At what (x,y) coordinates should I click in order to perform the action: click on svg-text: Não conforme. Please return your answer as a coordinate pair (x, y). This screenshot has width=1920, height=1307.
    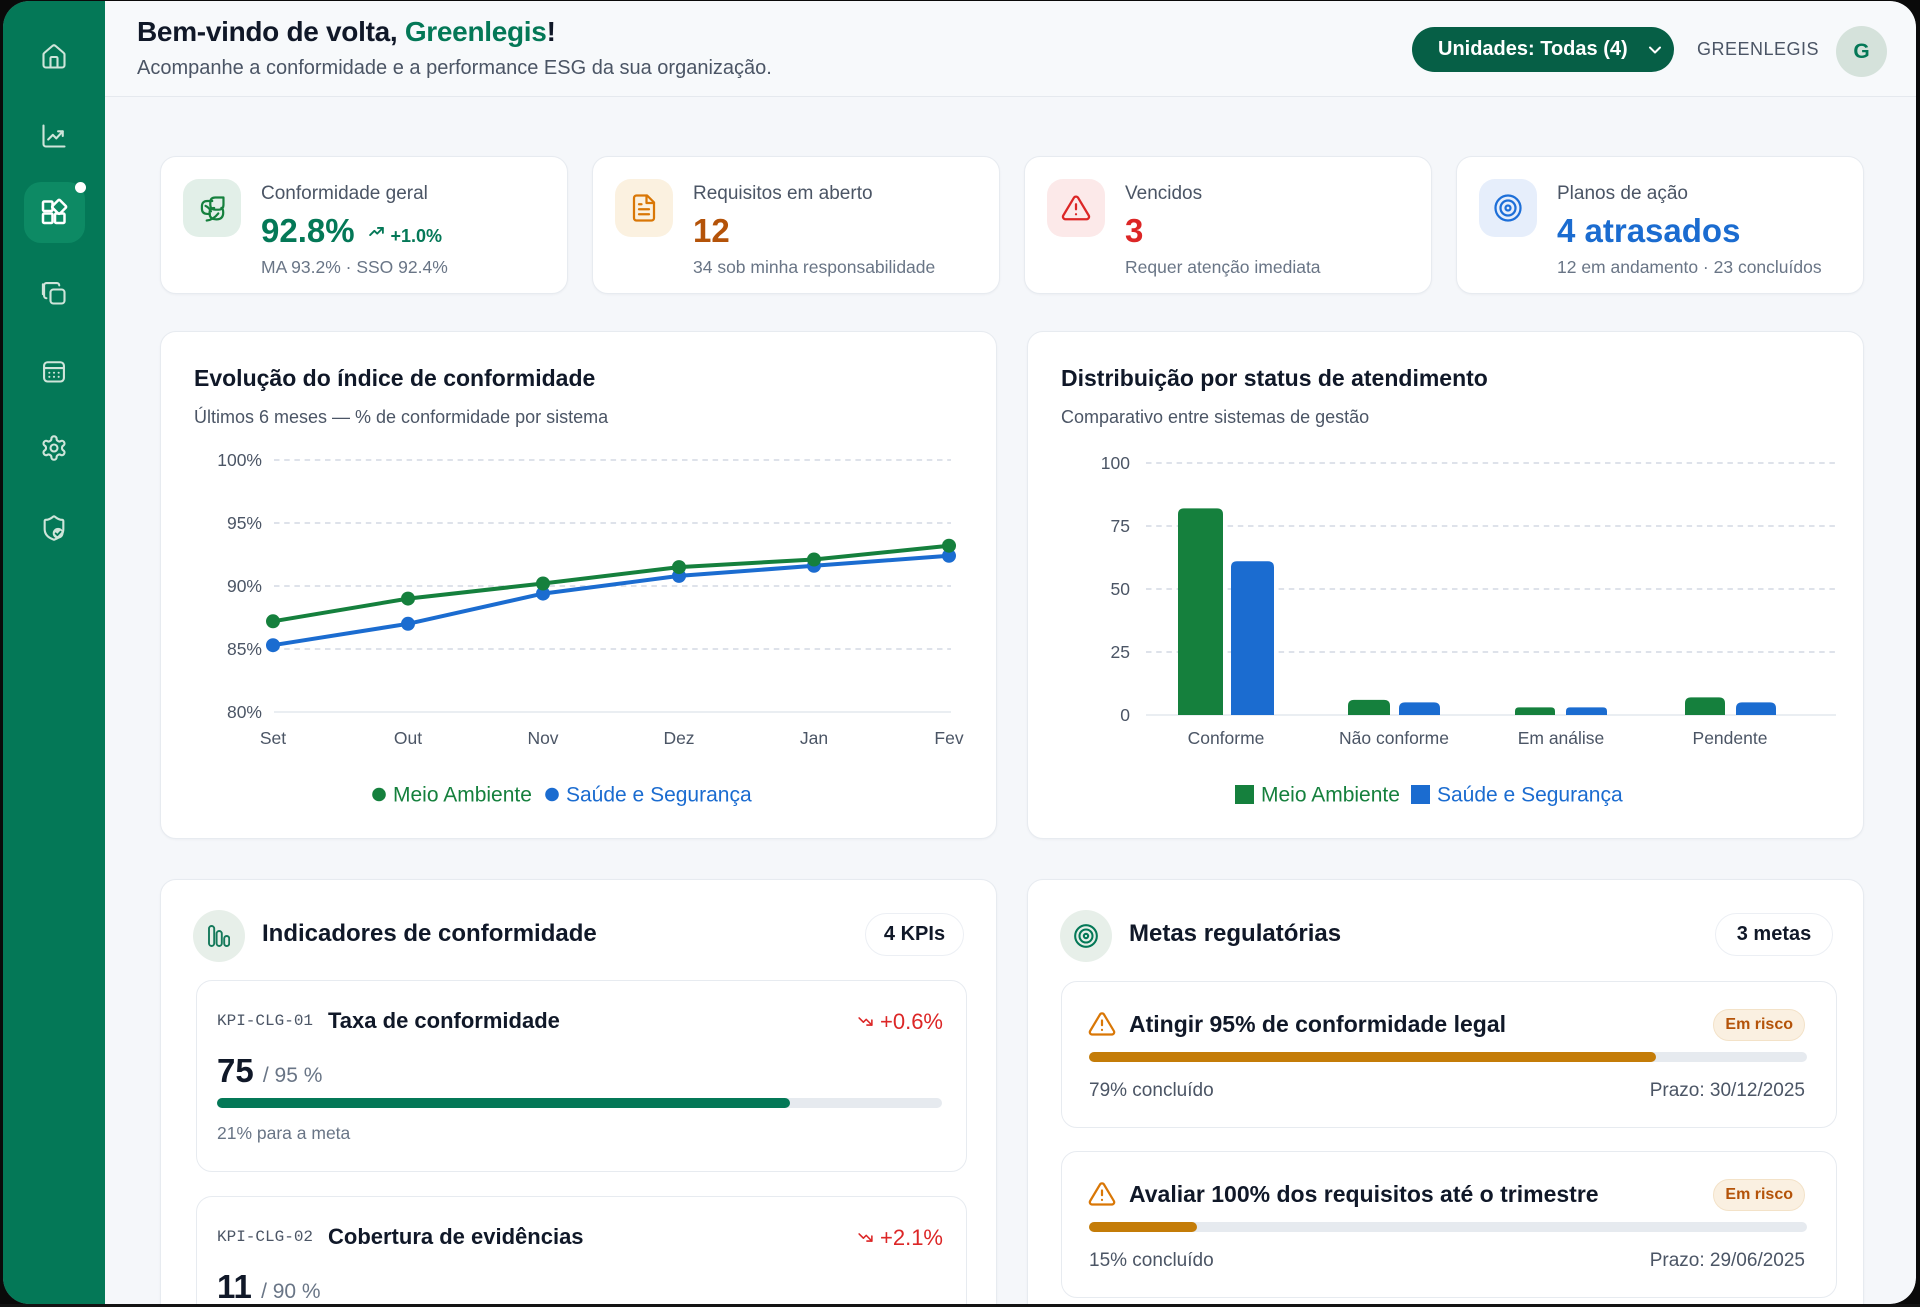
    Looking at the image, I should click on (1394, 738).